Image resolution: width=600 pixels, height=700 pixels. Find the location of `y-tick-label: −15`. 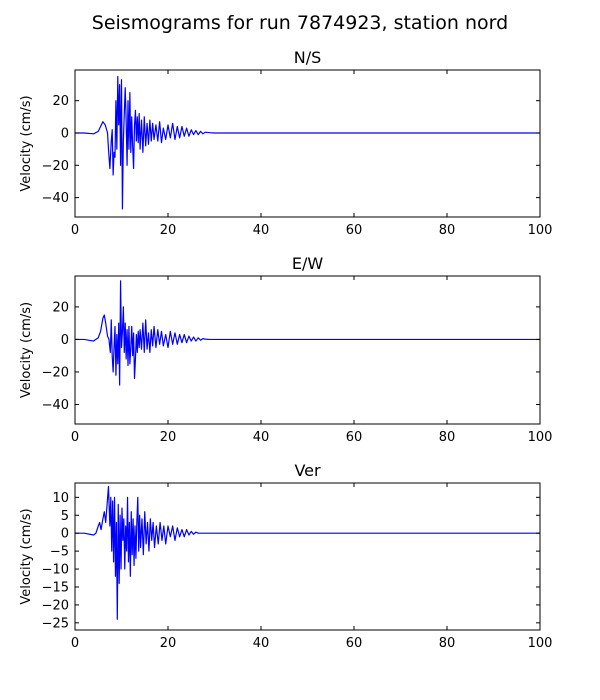

y-tick-label: −15 is located at coordinates (55, 587).